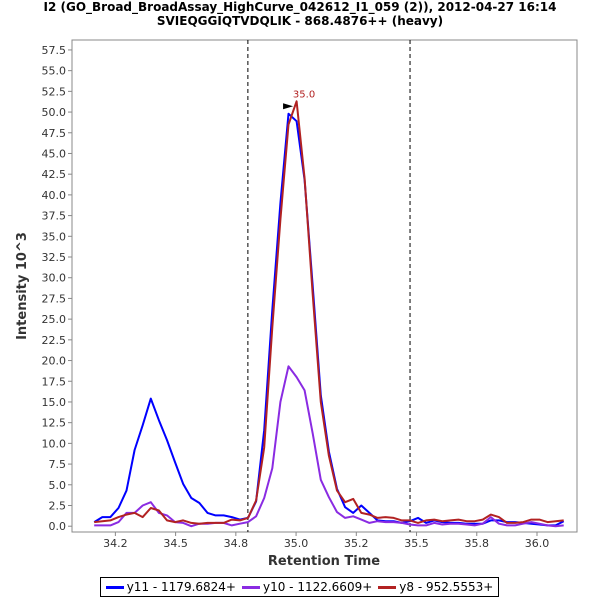  Describe the element at coordinates (54, 319) in the screenshot. I see `y-tick-label: 25.0` at that location.